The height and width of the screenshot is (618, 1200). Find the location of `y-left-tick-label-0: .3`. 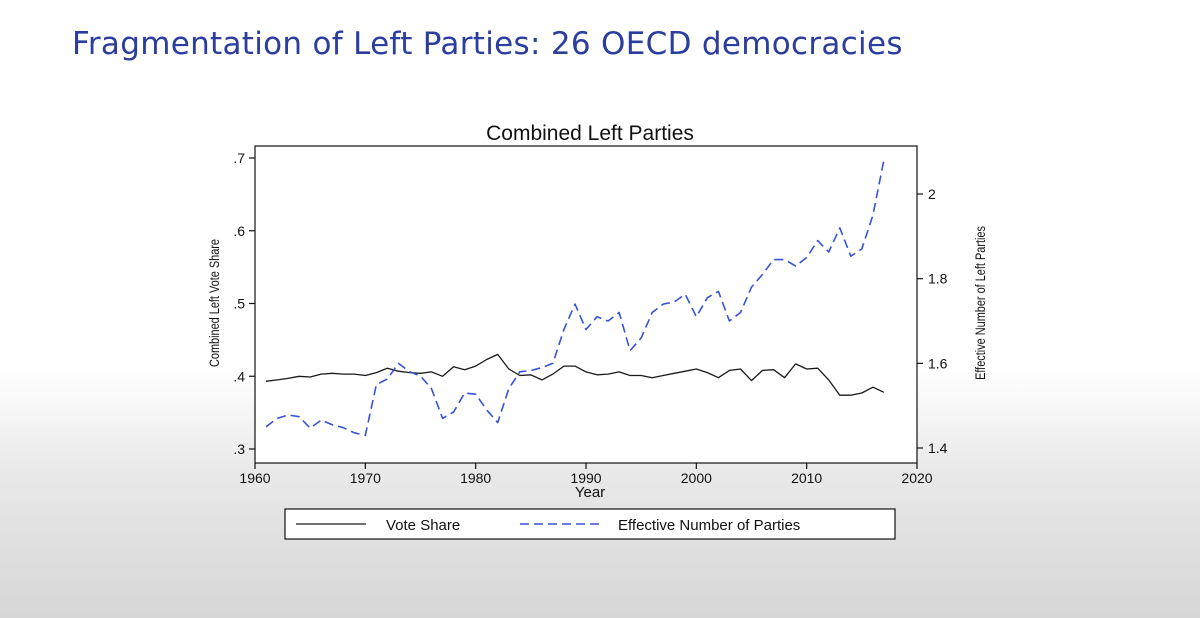

y-left-tick-label-0: .3 is located at coordinates (239, 449).